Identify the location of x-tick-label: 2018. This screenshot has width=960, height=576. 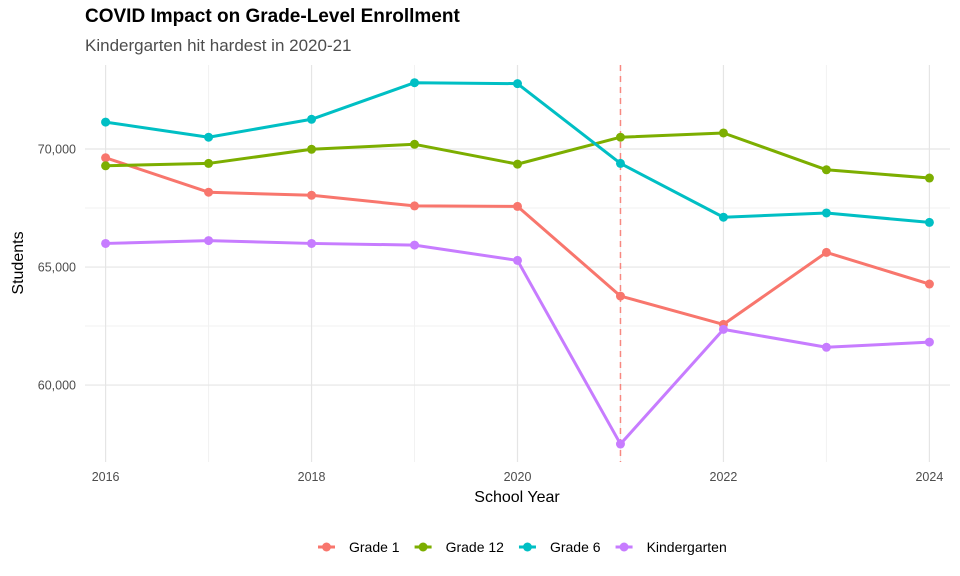
(312, 477).